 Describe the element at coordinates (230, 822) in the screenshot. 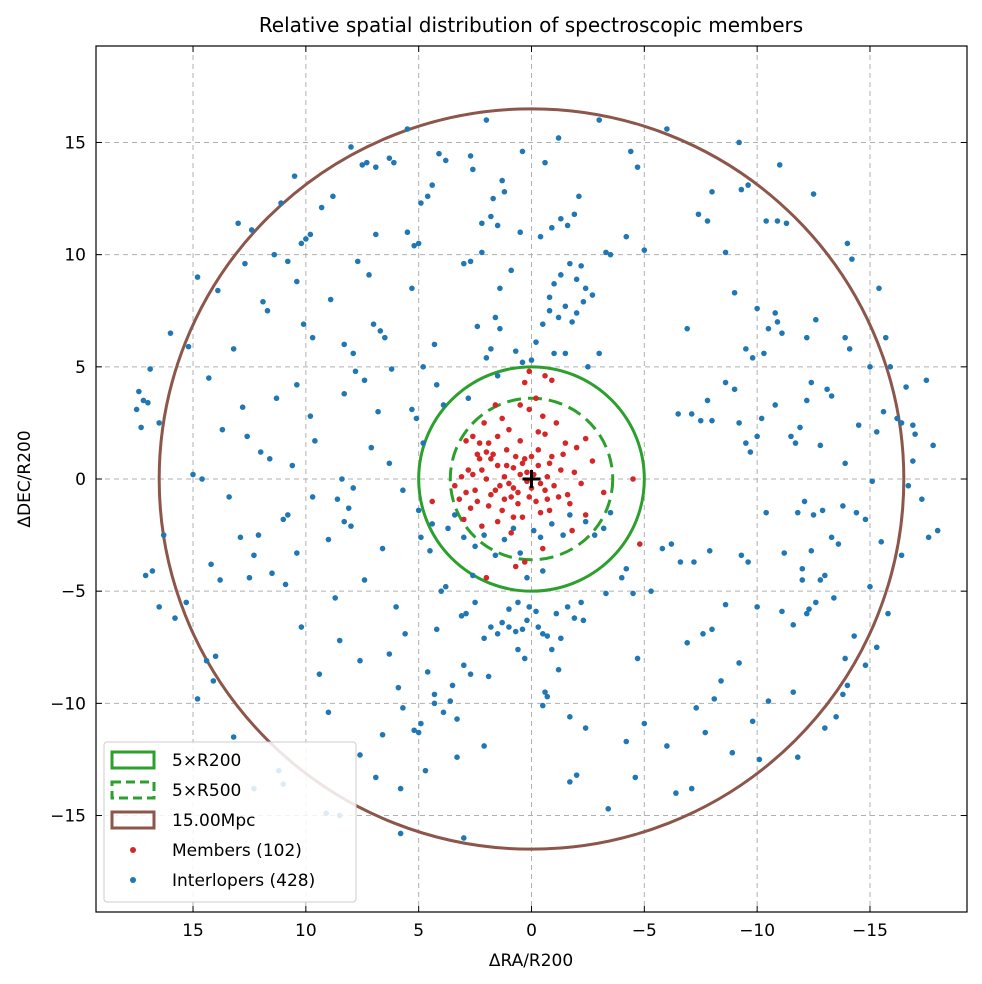

I see `legend-box` at that location.